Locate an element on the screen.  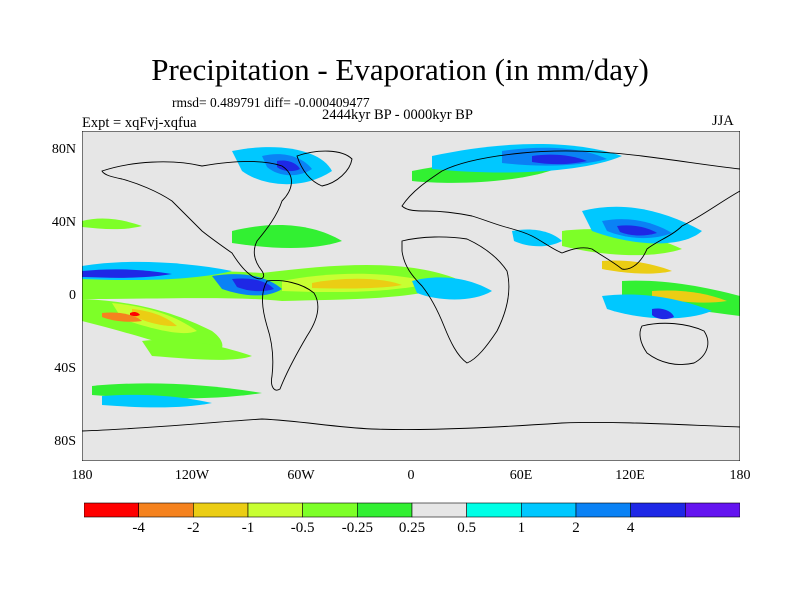
colorbar-label: -0.5 is located at coordinates (302, 528).